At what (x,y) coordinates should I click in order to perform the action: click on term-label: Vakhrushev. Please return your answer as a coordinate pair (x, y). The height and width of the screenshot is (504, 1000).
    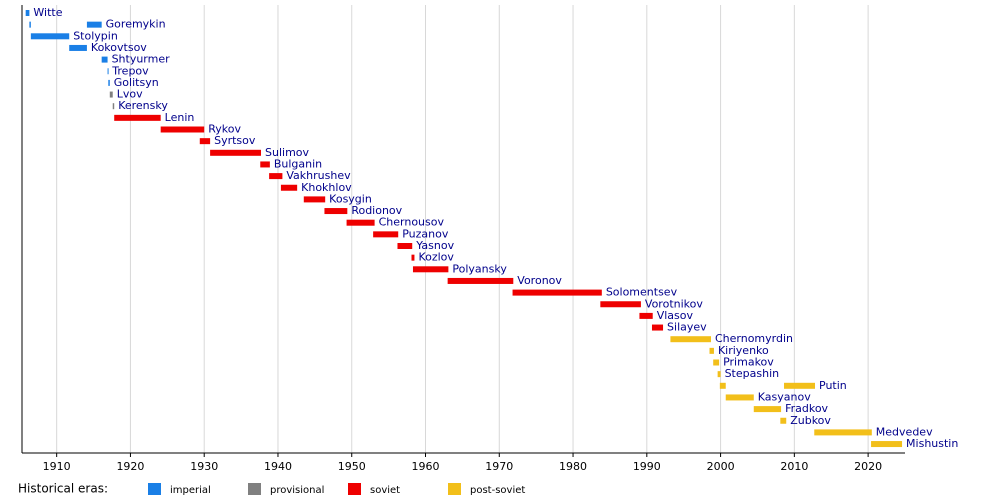
    Looking at the image, I should click on (318, 175).